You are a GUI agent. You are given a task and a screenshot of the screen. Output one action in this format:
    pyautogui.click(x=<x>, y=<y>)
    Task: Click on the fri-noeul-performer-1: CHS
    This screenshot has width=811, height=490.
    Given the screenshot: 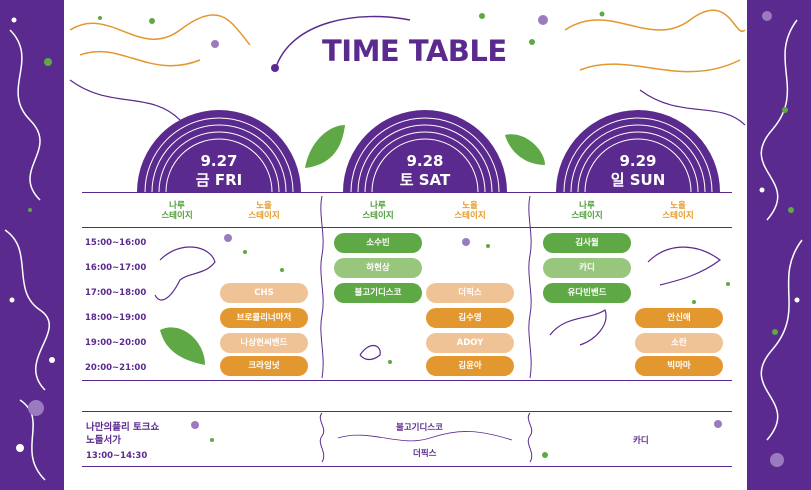 What is the action you would take?
    pyautogui.click(x=264, y=293)
    